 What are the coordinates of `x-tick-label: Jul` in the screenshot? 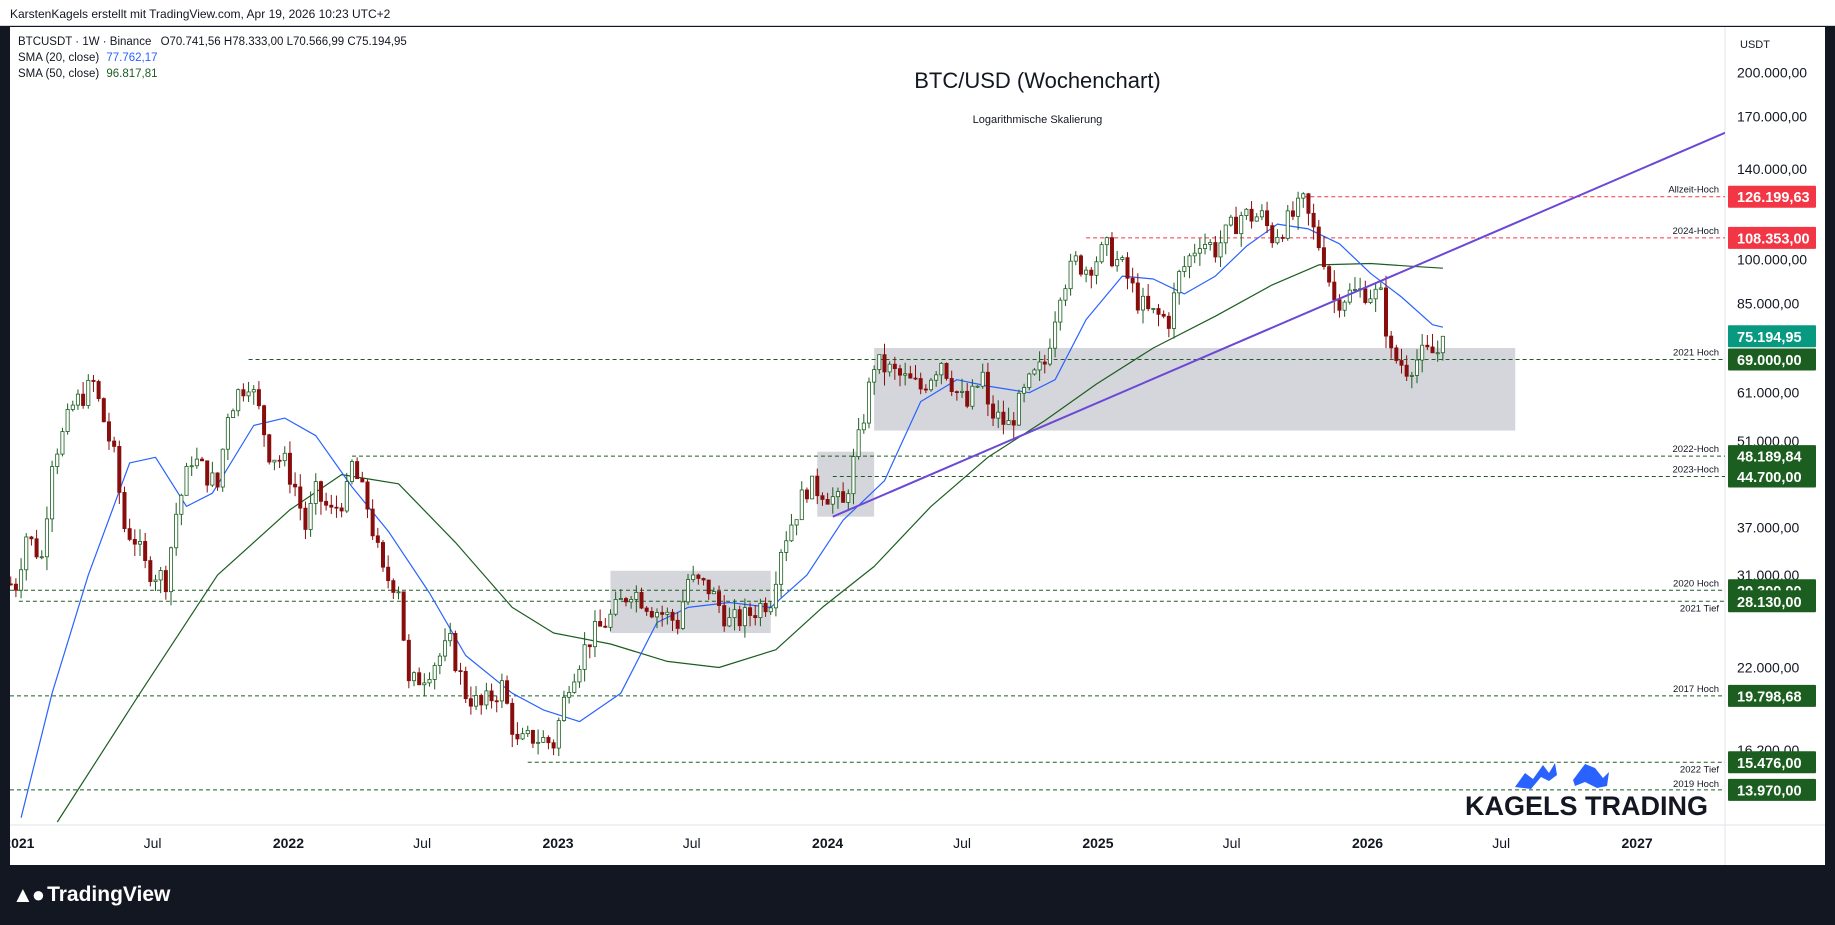 It's located at (1232, 843).